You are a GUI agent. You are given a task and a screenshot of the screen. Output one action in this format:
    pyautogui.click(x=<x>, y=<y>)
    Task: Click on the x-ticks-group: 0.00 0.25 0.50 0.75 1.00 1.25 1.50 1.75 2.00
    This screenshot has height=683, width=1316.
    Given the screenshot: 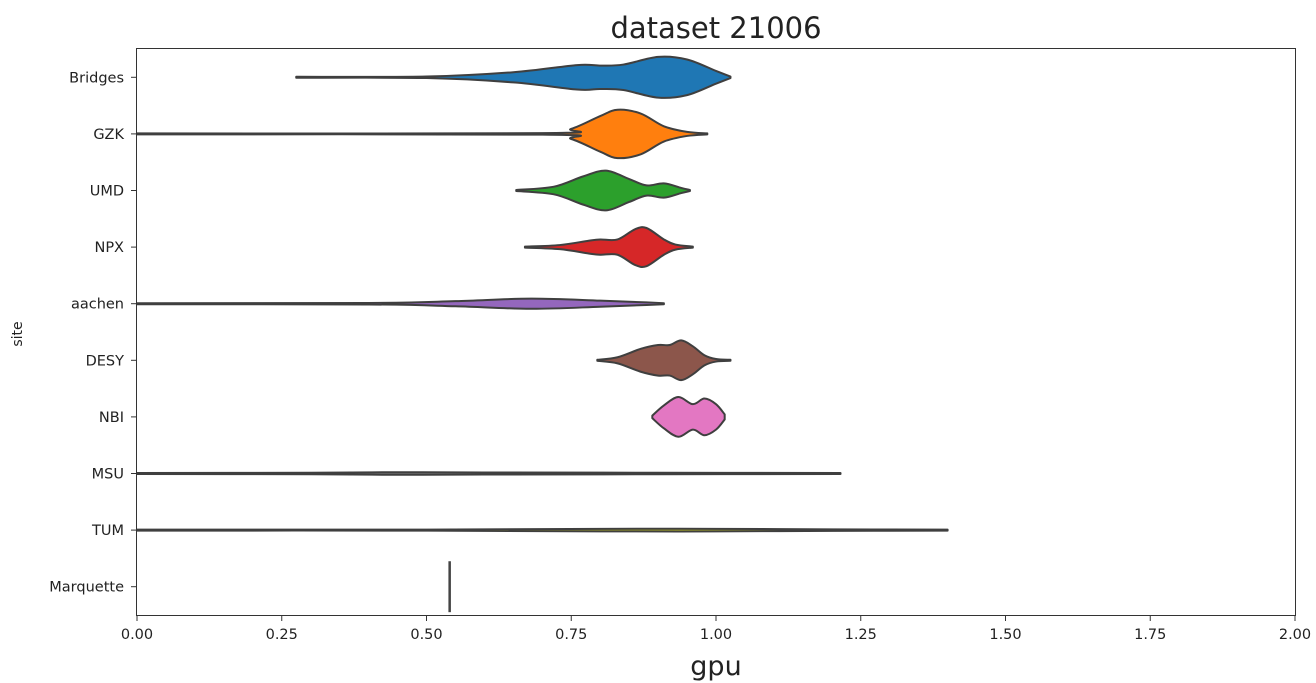 What is the action you would take?
    pyautogui.click(x=716, y=629)
    